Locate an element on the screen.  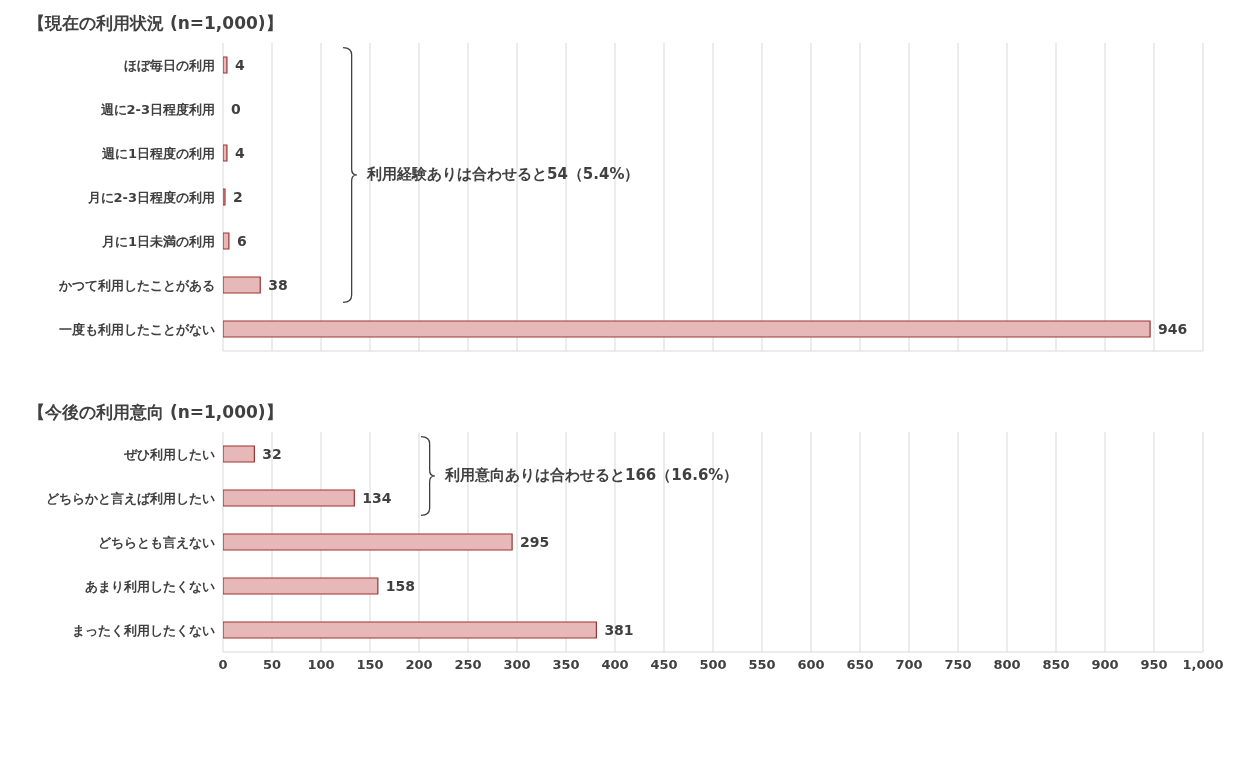
data-label: 295 is located at coordinates (535, 542).